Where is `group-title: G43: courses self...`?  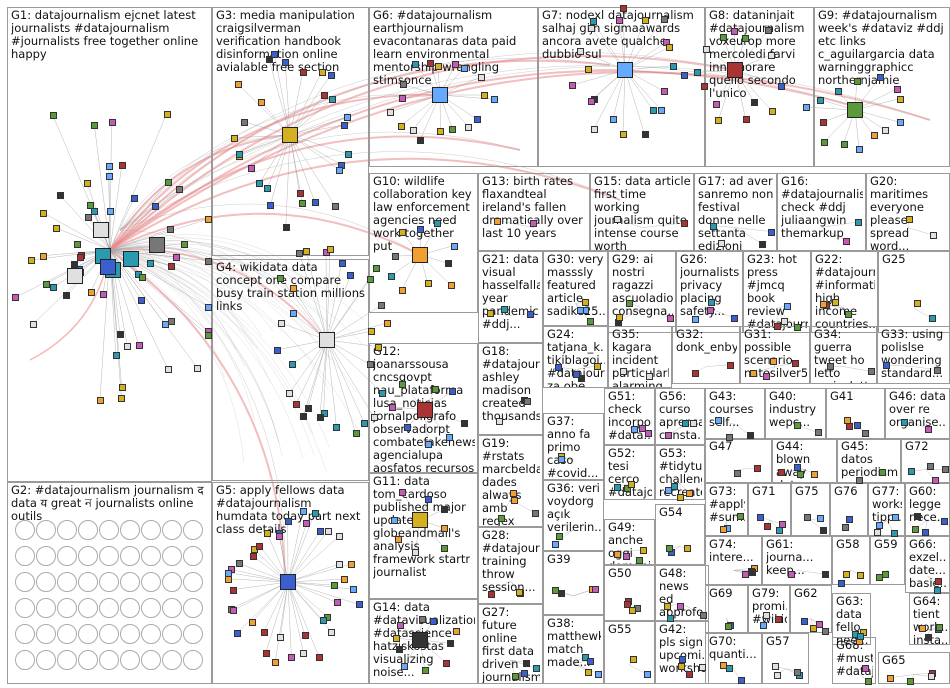 group-title: G43: courses self... is located at coordinates (731, 409).